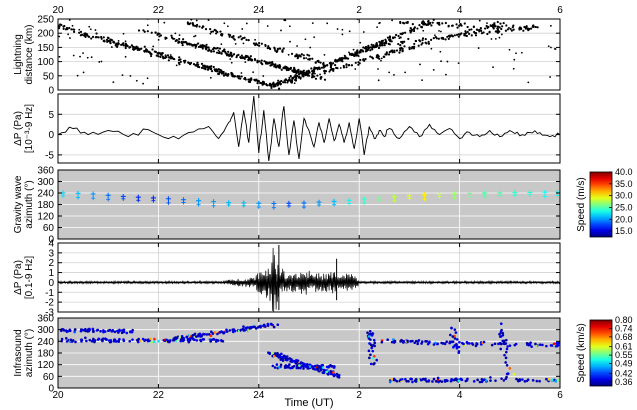 This screenshot has width=637, height=410. What do you see at coordinates (29, 128) in the screenshot?
I see `y-axis-label-line: [10⁻³-9 Hz]` at bounding box center [29, 128].